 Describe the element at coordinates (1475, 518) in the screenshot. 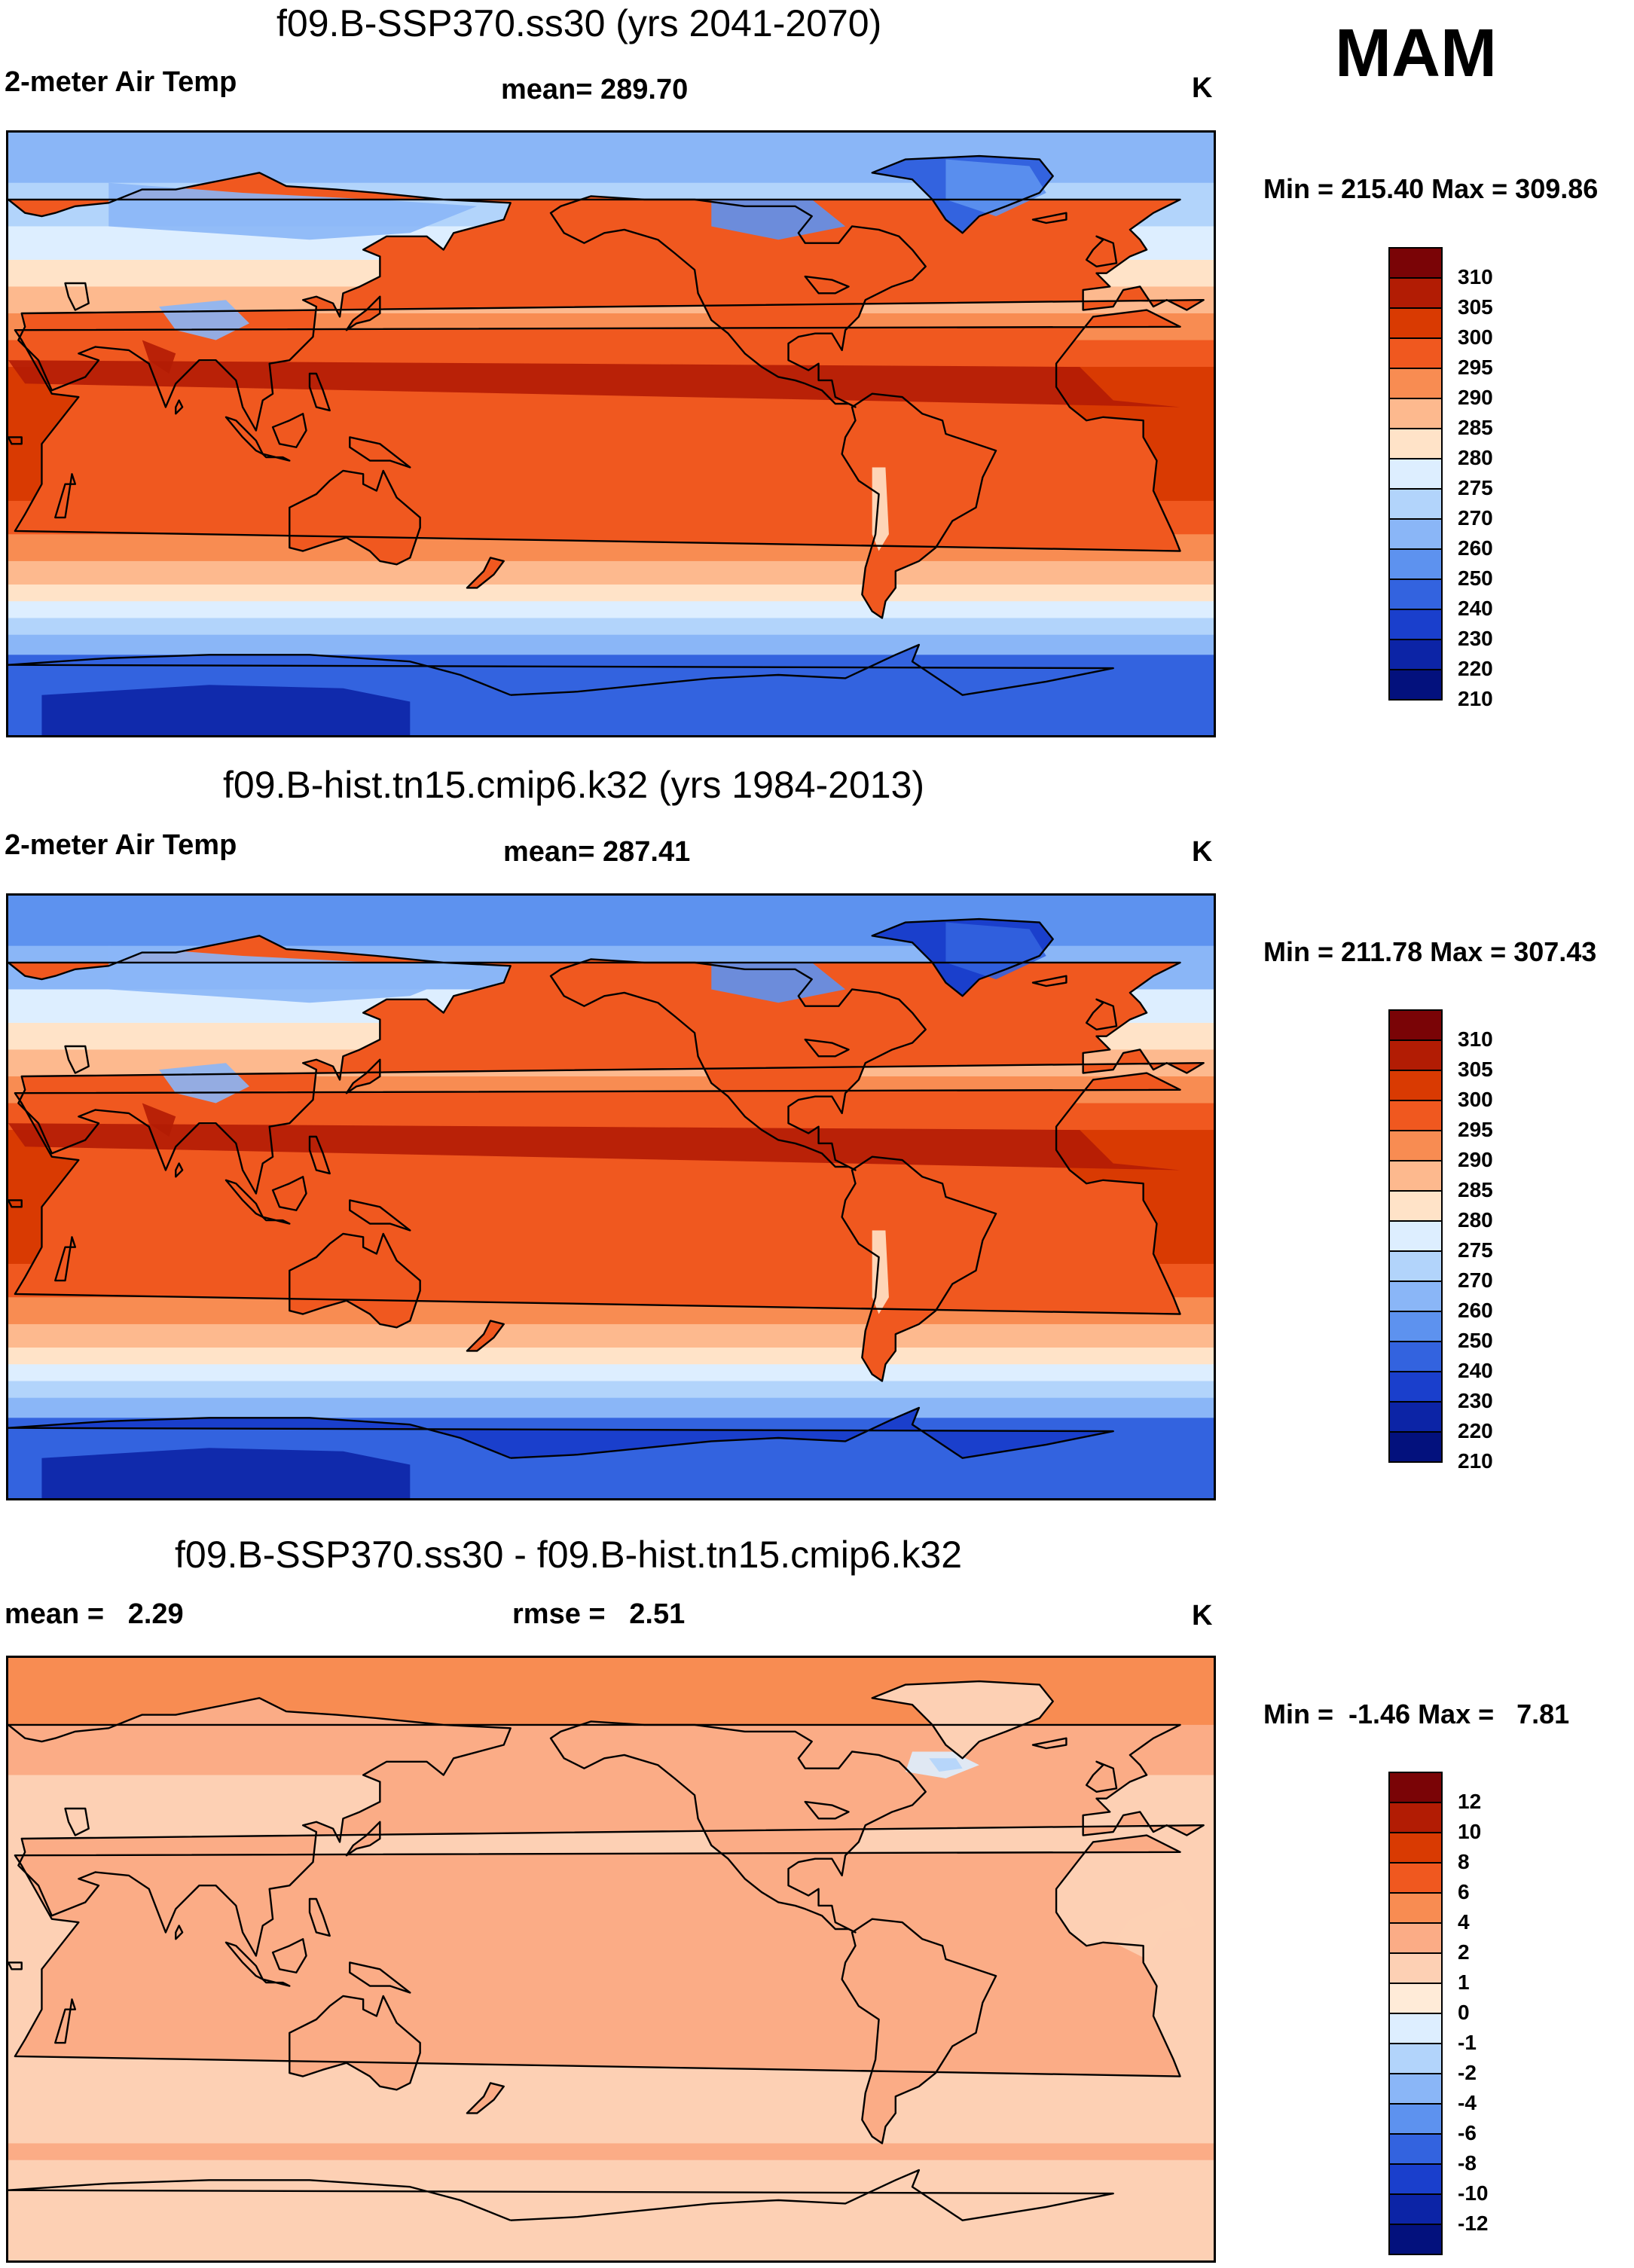

I see `colorbar-label: 270` at that location.